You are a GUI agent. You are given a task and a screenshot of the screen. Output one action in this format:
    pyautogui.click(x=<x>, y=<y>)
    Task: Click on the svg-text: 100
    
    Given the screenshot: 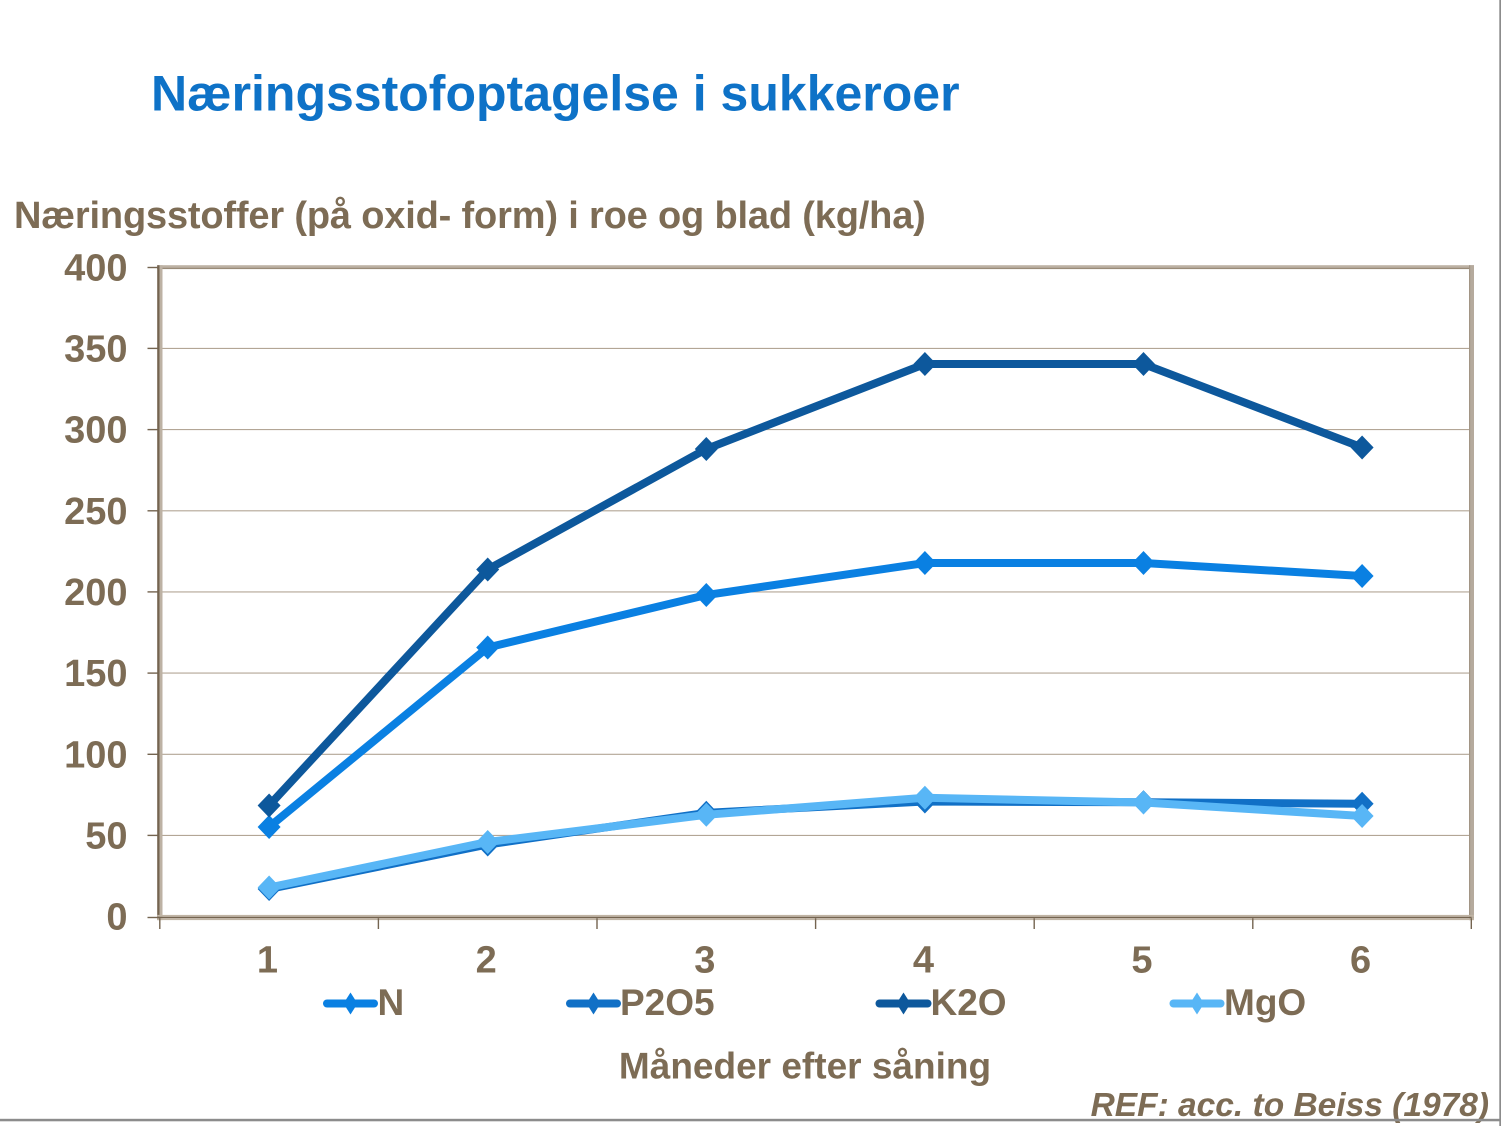 What is the action you would take?
    pyautogui.click(x=95, y=755)
    